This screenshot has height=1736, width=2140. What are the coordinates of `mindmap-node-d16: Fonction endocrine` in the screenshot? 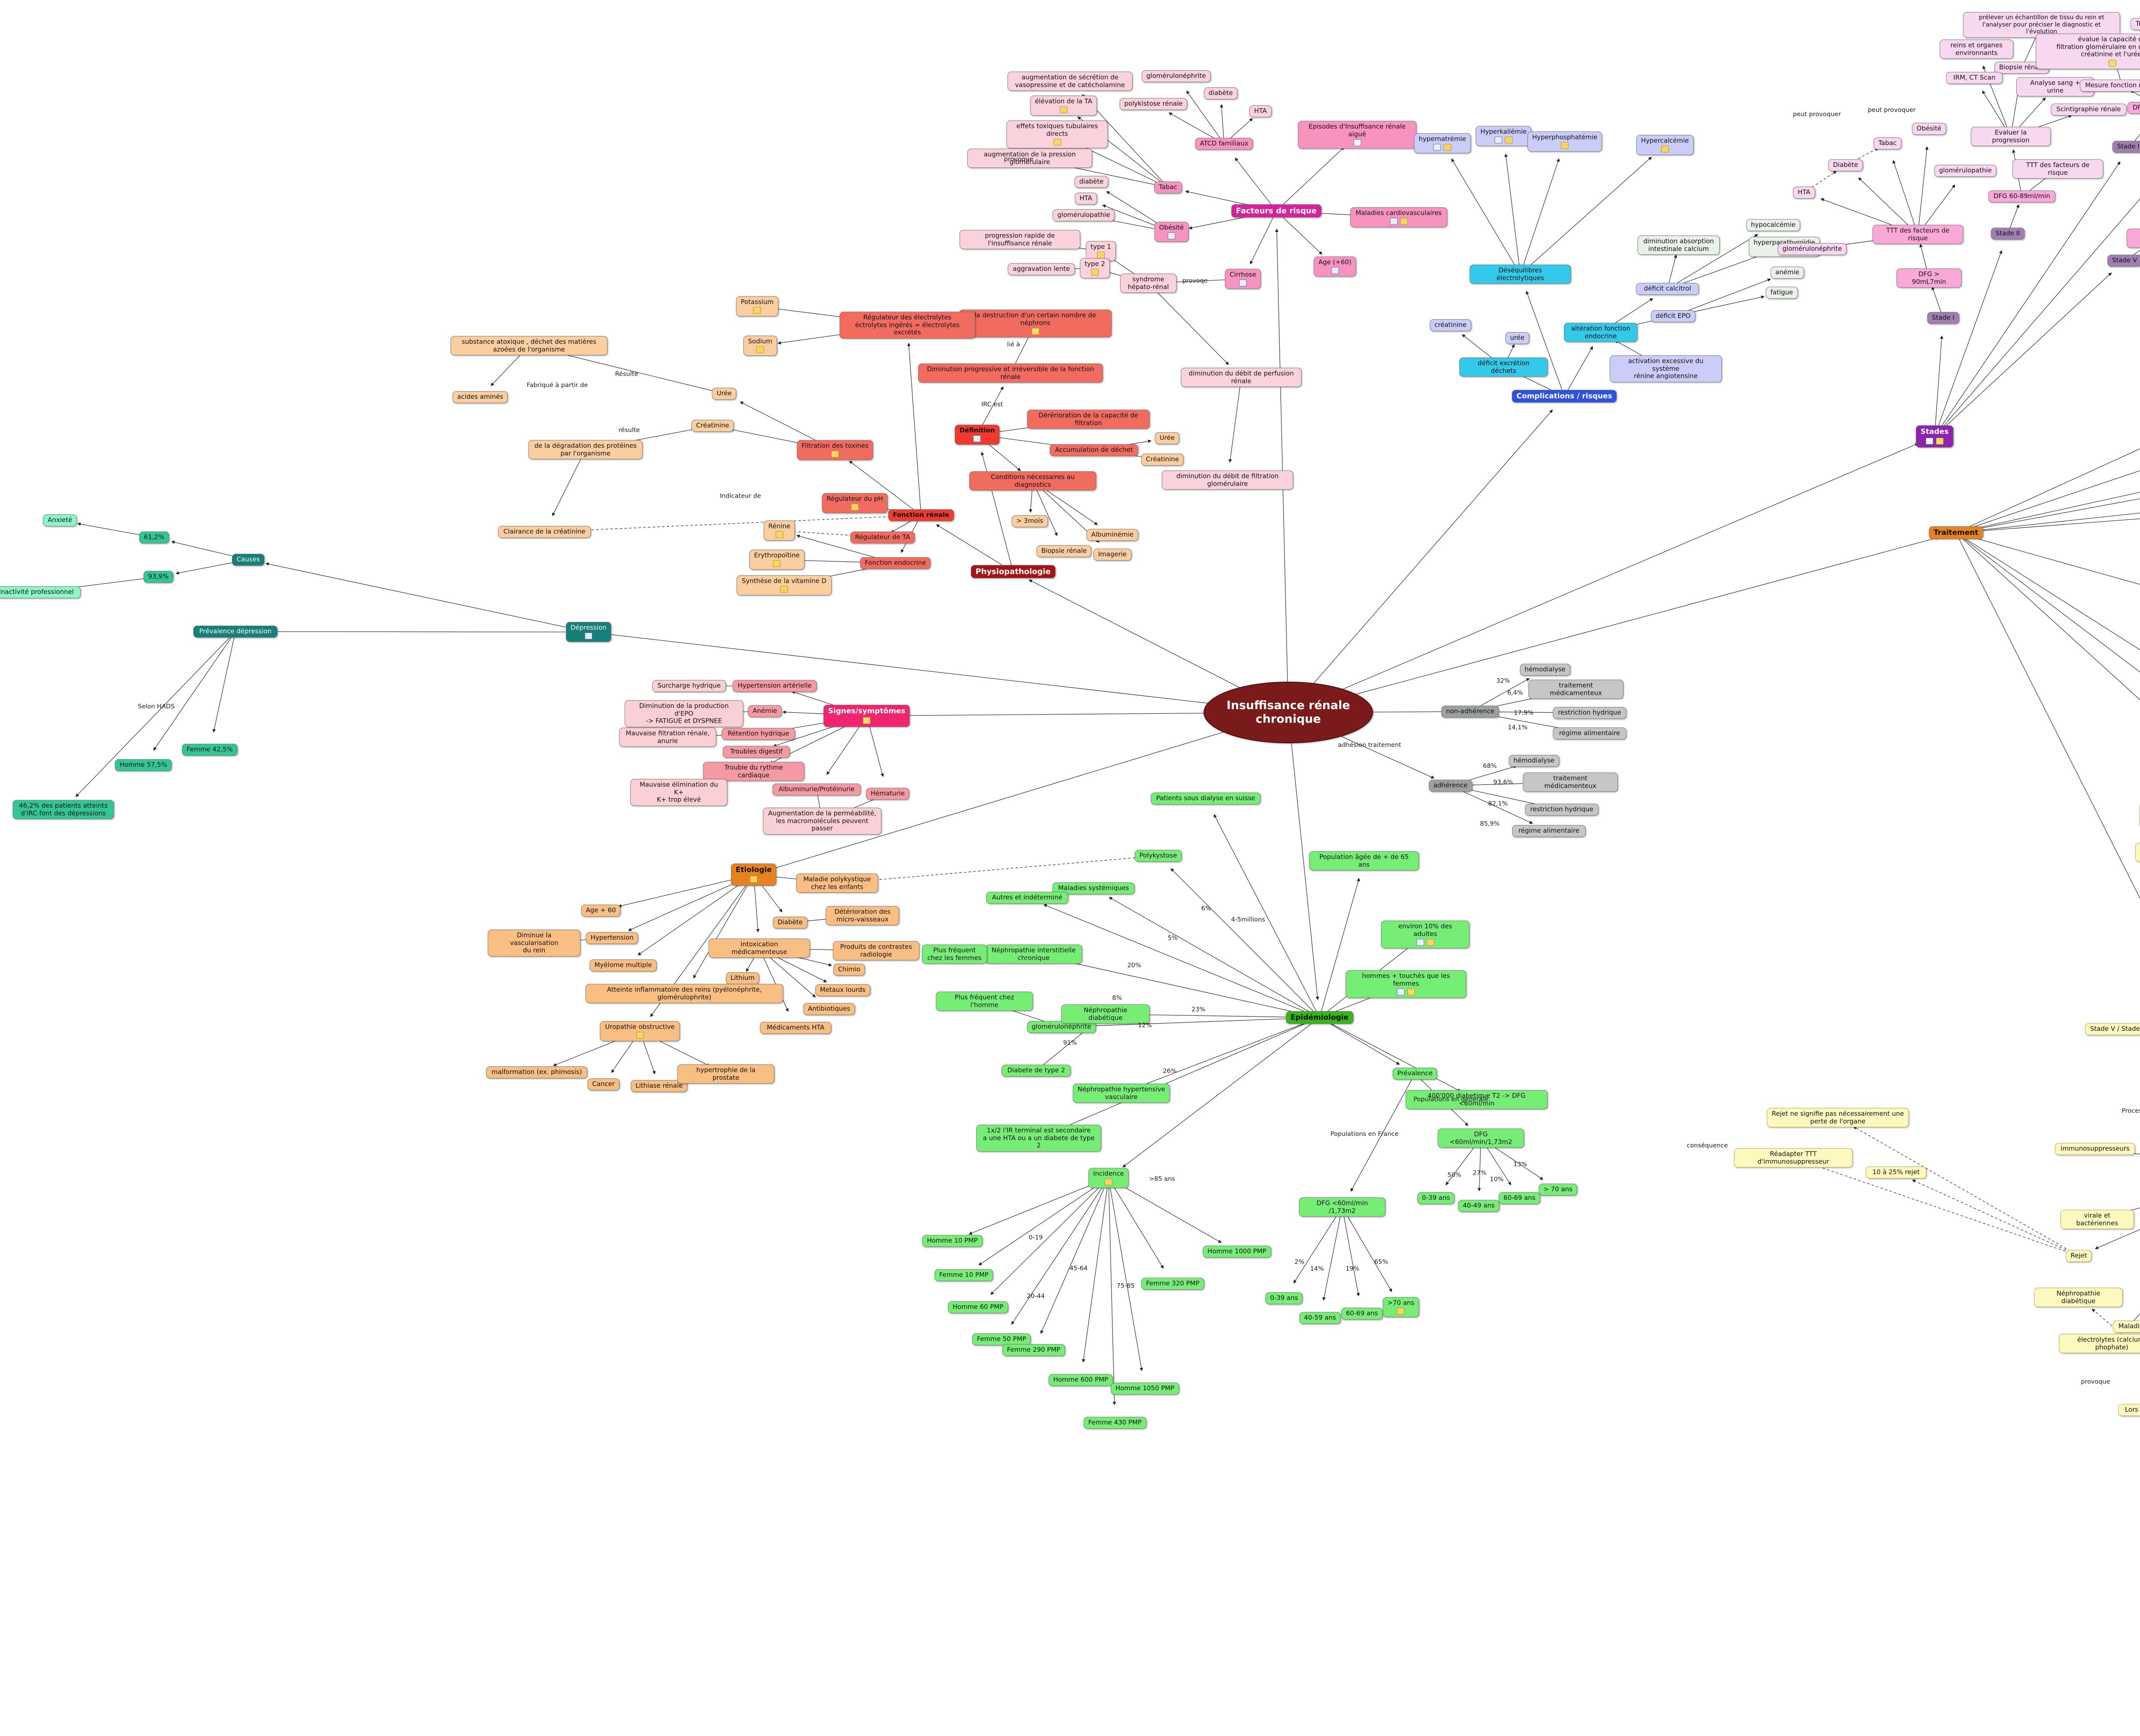 It's located at (895, 563).